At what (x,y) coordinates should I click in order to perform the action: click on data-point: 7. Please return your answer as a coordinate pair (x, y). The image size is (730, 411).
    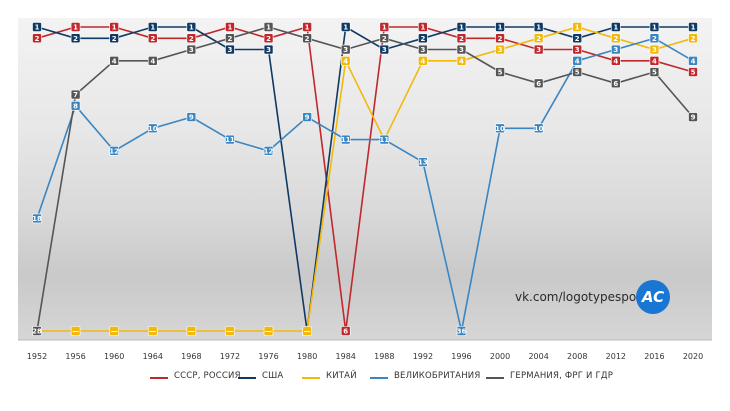
    Looking at the image, I should click on (75, 94).